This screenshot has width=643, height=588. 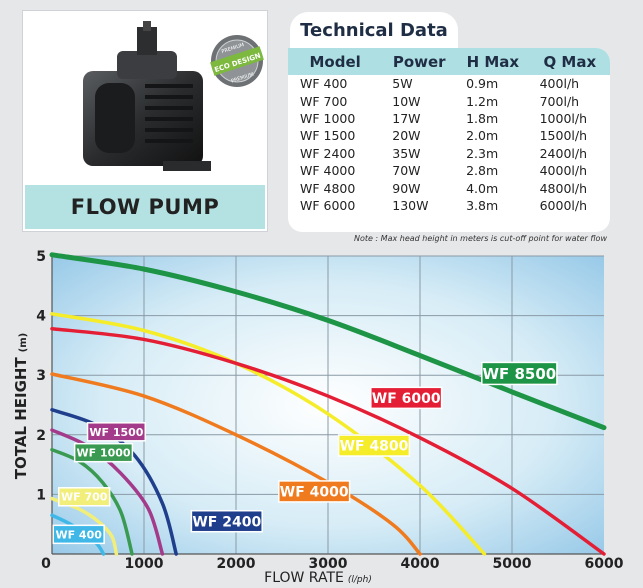 What do you see at coordinates (406, 136) in the screenshot?
I see `table-cell: 20W` at bounding box center [406, 136].